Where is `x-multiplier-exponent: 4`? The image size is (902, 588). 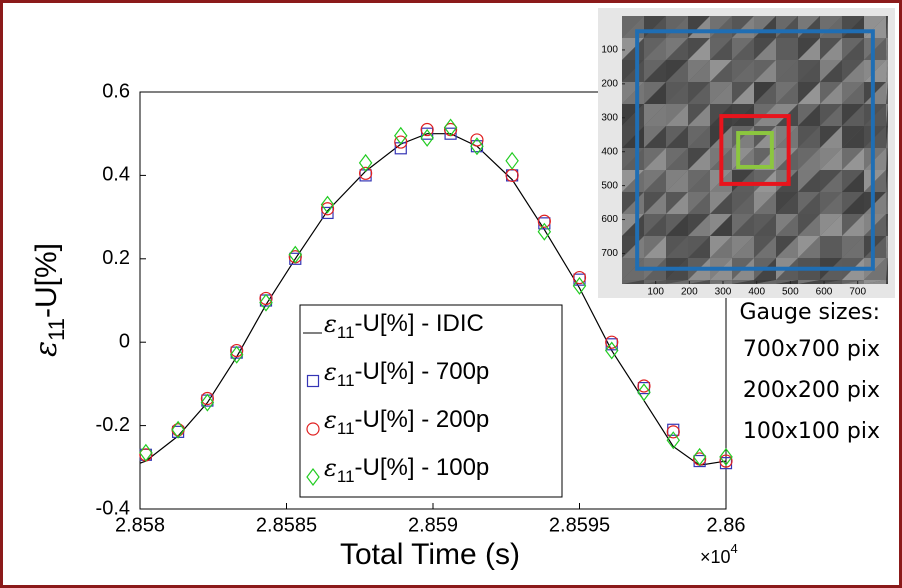 x-multiplier-exponent: 4 is located at coordinates (734, 548).